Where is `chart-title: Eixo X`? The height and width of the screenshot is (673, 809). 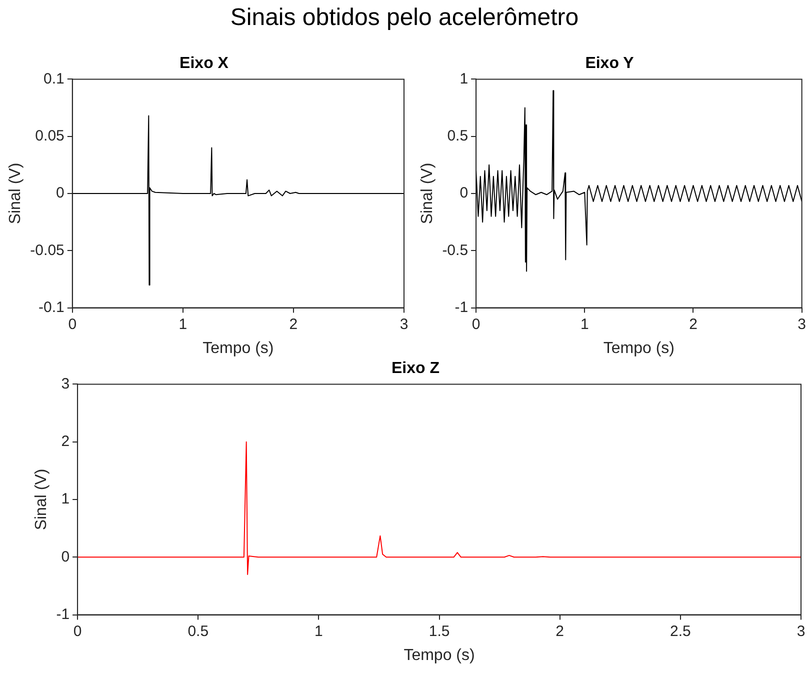
chart-title: Eixo X is located at coordinates (204, 63).